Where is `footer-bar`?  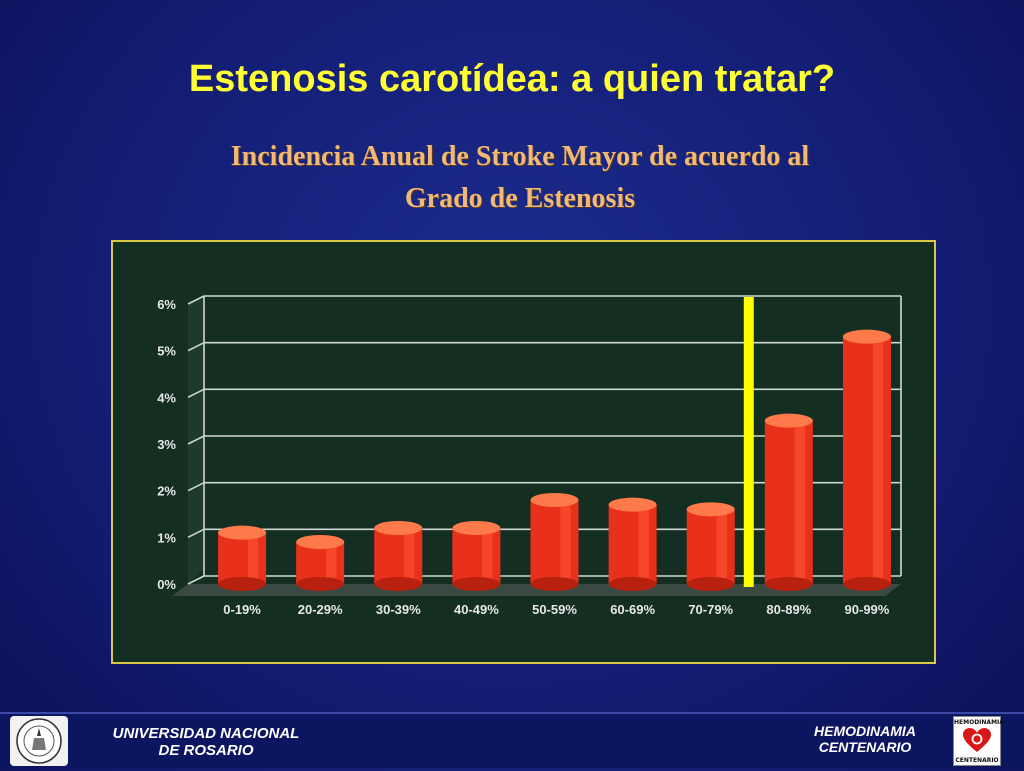 footer-bar is located at coordinates (512, 740).